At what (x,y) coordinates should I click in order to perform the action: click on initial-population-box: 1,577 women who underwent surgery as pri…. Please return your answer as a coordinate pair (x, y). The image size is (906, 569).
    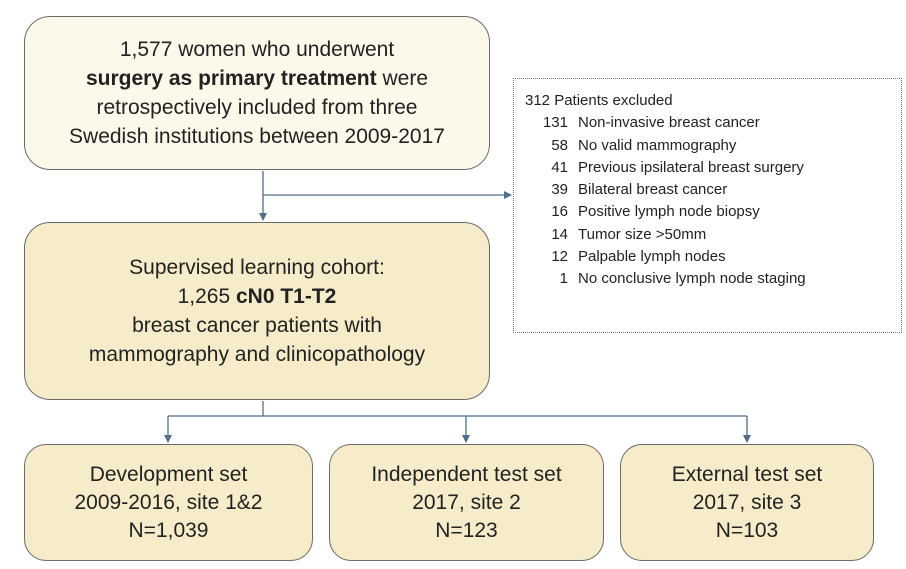
    Looking at the image, I should click on (257, 93).